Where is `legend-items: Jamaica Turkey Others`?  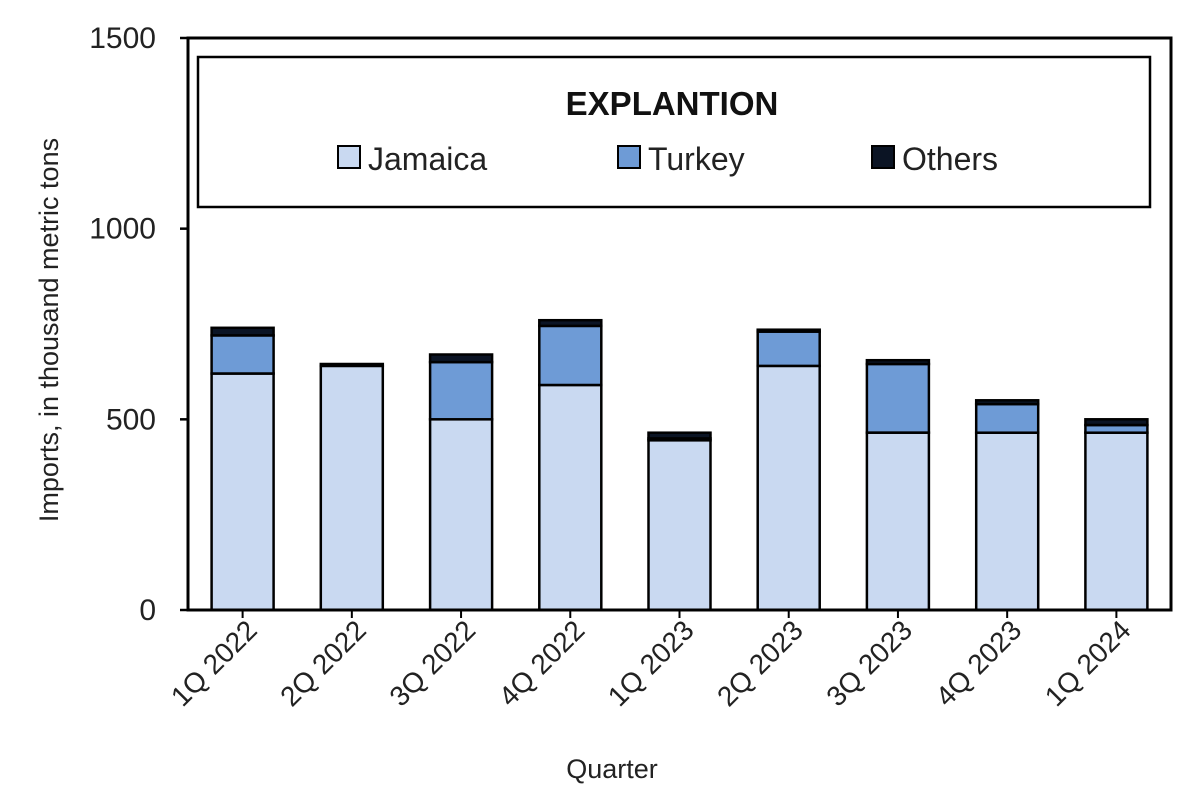
legend-items: Jamaica Turkey Others is located at coordinates (667, 159).